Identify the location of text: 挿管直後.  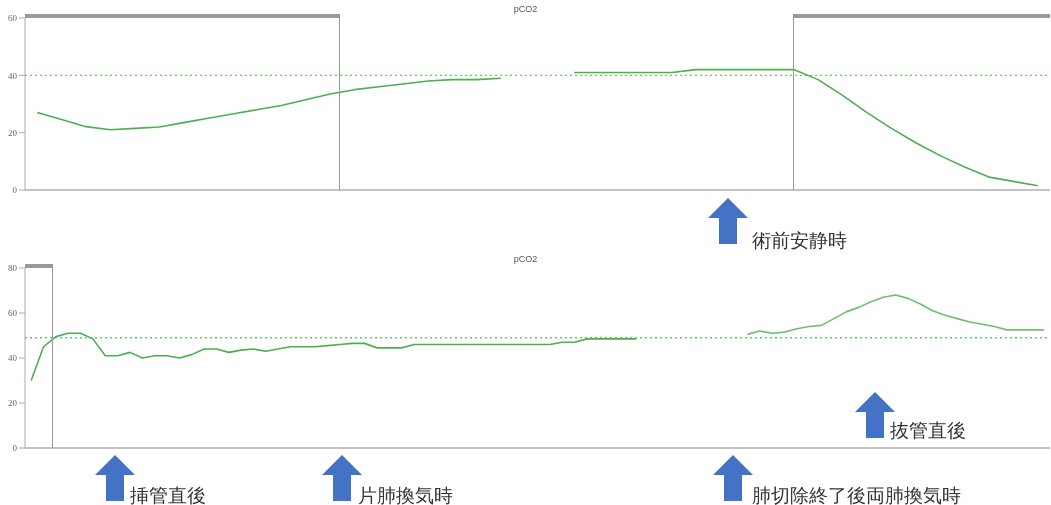
(168, 494).